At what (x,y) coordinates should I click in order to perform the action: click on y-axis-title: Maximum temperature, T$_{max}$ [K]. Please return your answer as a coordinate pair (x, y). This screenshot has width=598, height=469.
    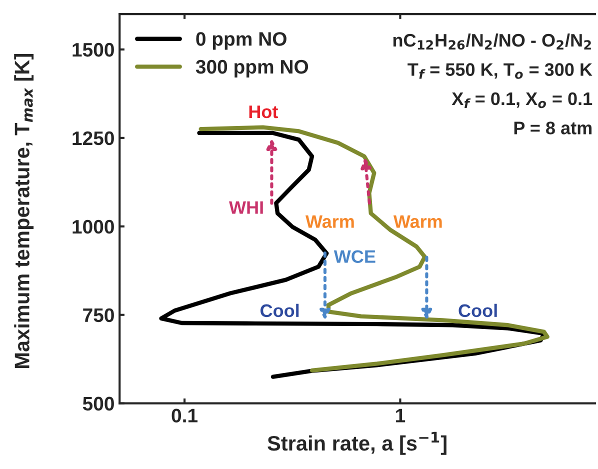
    Looking at the image, I should click on (24, 211).